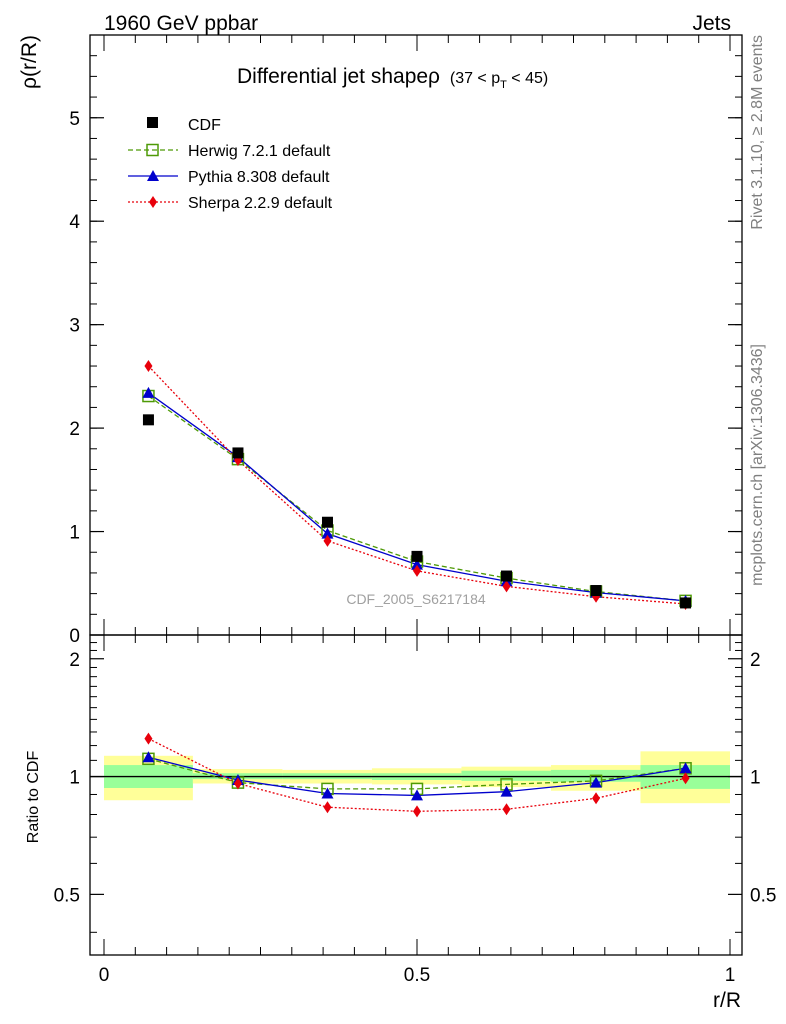 The image size is (786, 1024). What do you see at coordinates (763, 895) in the screenshot?
I see `ratio-tick-label-right: 0.5` at bounding box center [763, 895].